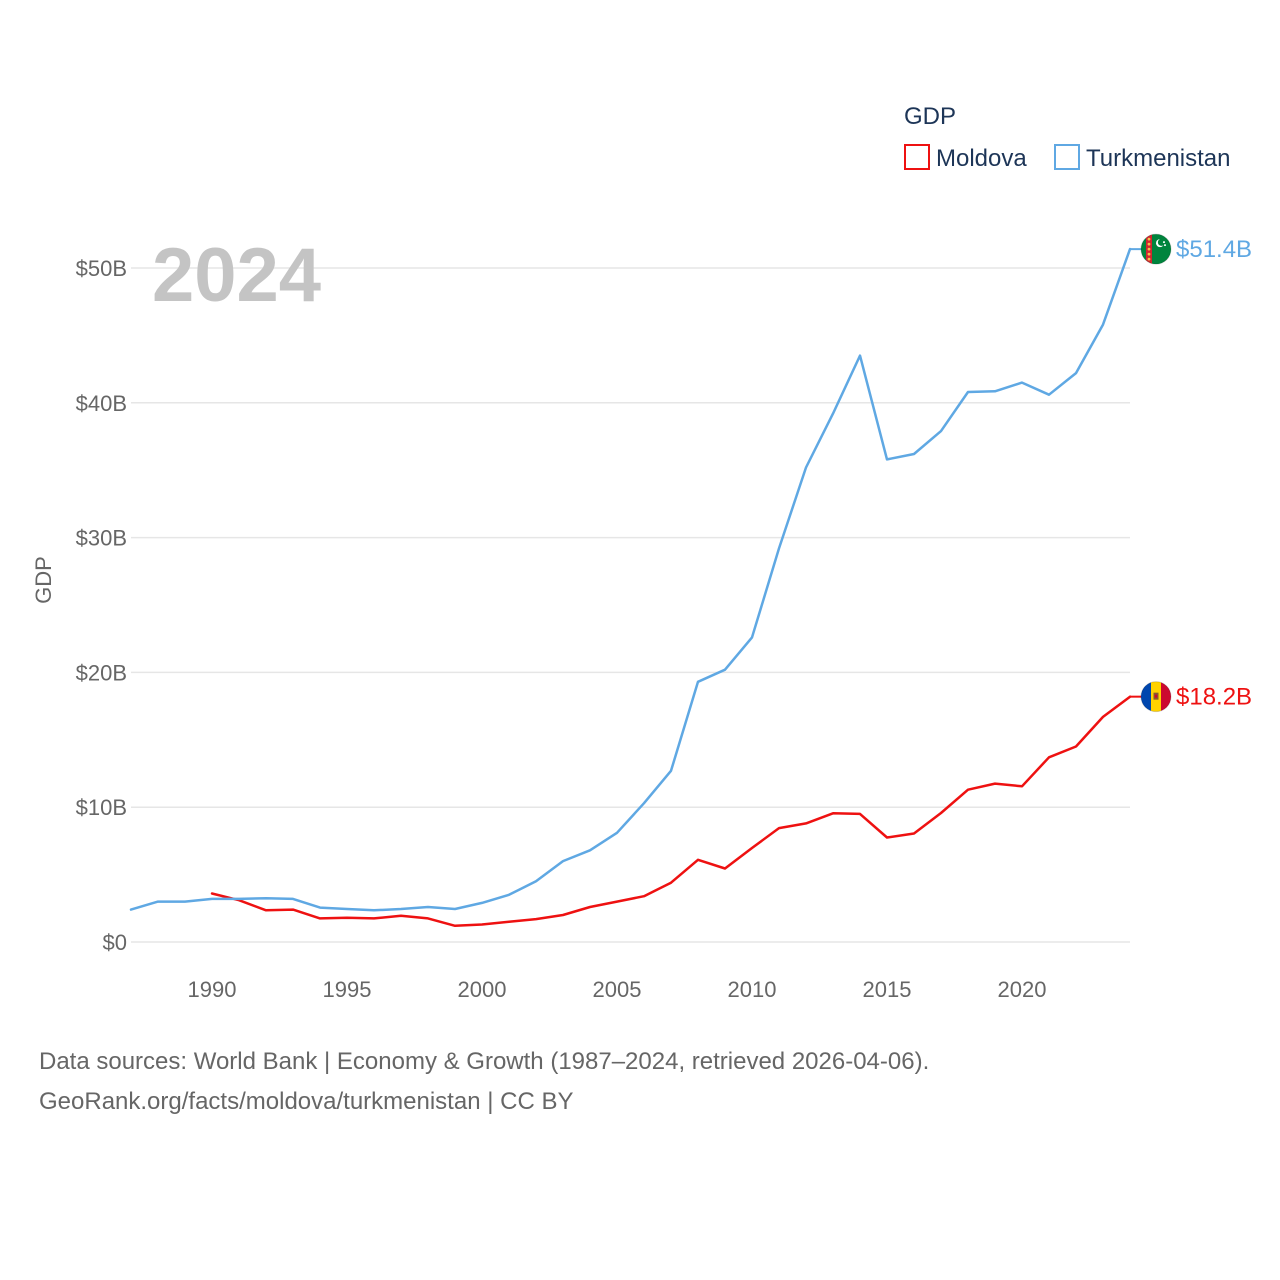 The width and height of the screenshot is (1280, 1280). Describe the element at coordinates (1191, 473) in the screenshot. I see `series-endpoints: $18.2B $51.4B` at that location.